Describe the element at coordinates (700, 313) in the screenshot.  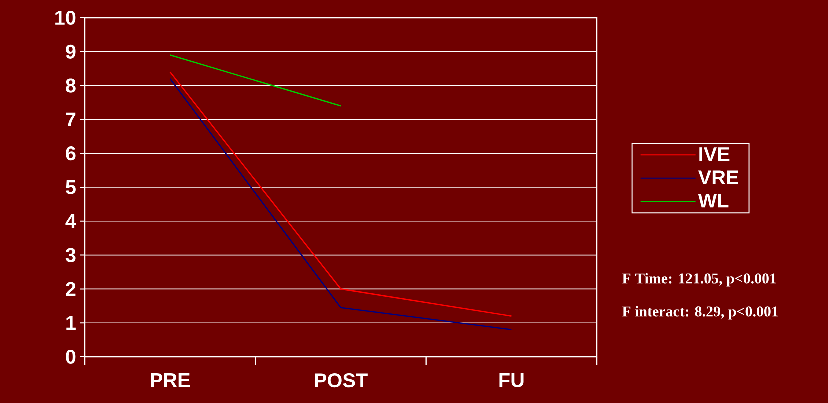
I see `text: F interact: 8.29, p<0.001` at that location.